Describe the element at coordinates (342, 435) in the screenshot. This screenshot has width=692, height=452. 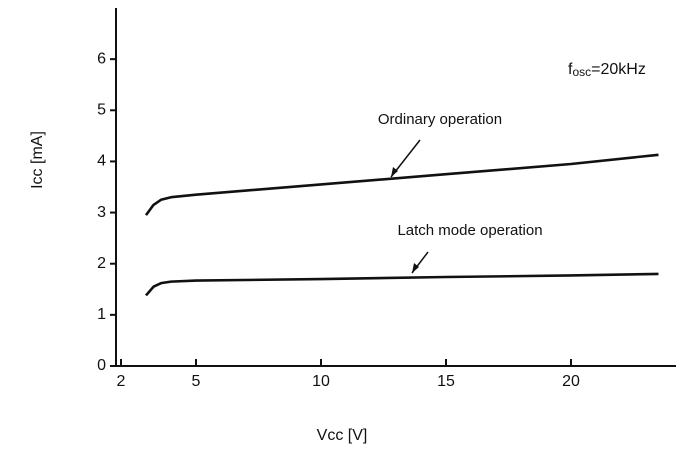
I see `x-axis-label: Vcc [V]` at that location.